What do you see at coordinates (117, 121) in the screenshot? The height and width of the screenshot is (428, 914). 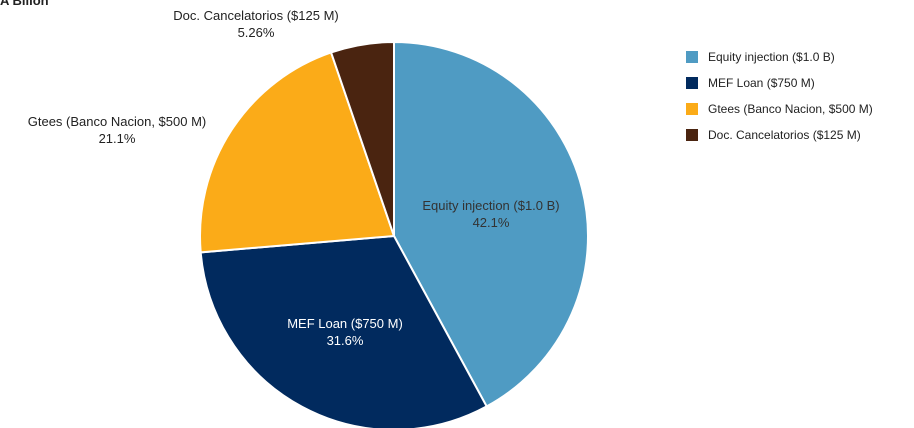 I see `slice-label-2: Gtees (Banco Nacion, $500 M)` at bounding box center [117, 121].